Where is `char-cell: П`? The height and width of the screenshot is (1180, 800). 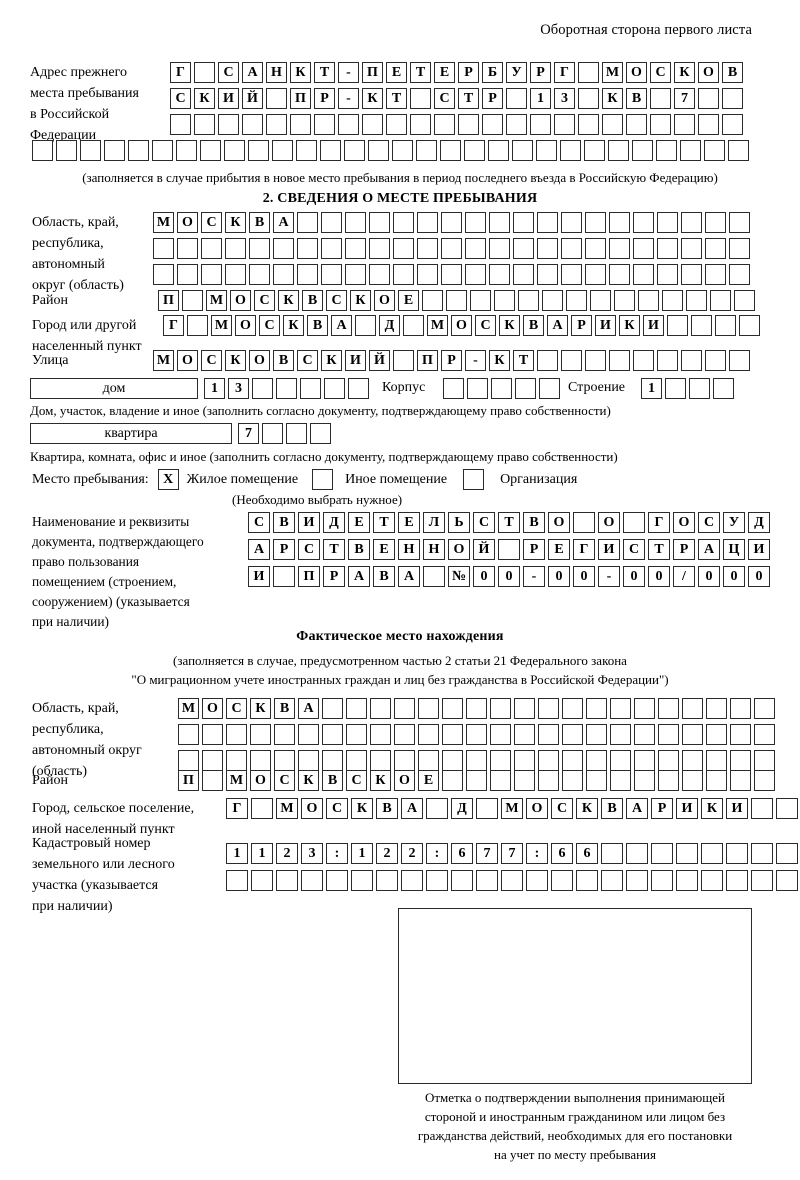 char-cell: П is located at coordinates (372, 72).